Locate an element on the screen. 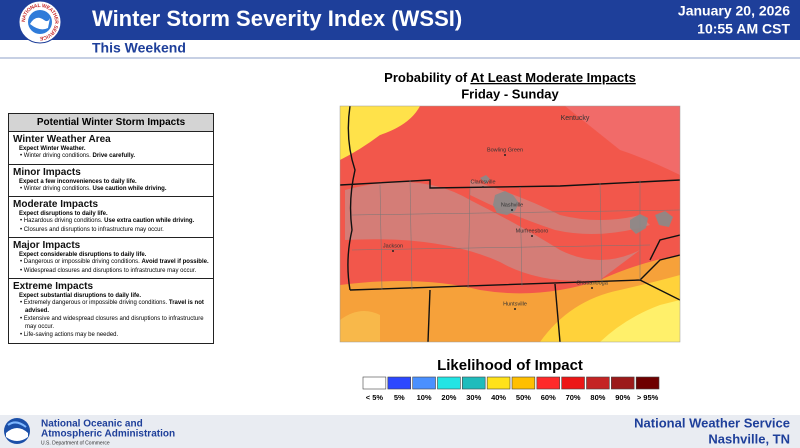 This screenshot has height=448, width=800. title: Winter Storm Severity Index (WSSI) is located at coordinates (277, 18).